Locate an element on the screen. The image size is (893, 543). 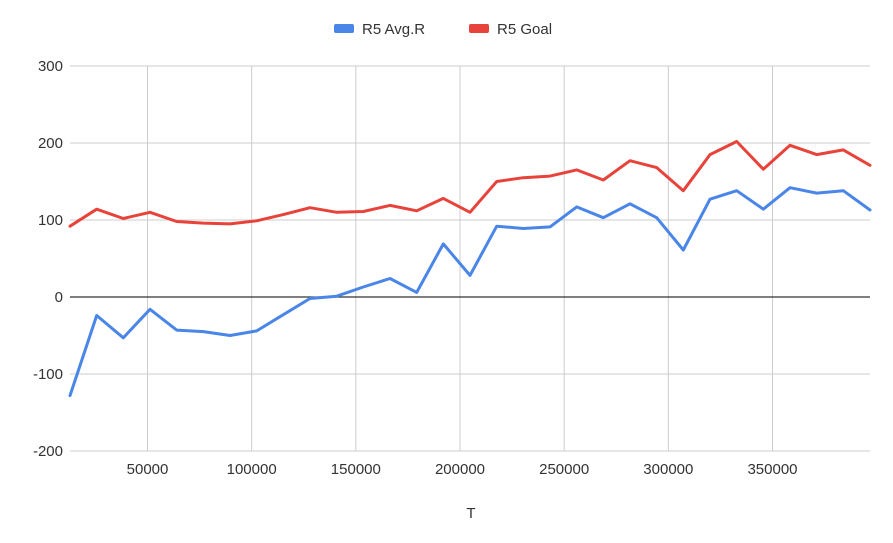
x-tick-label: 150000 is located at coordinates (356, 469).